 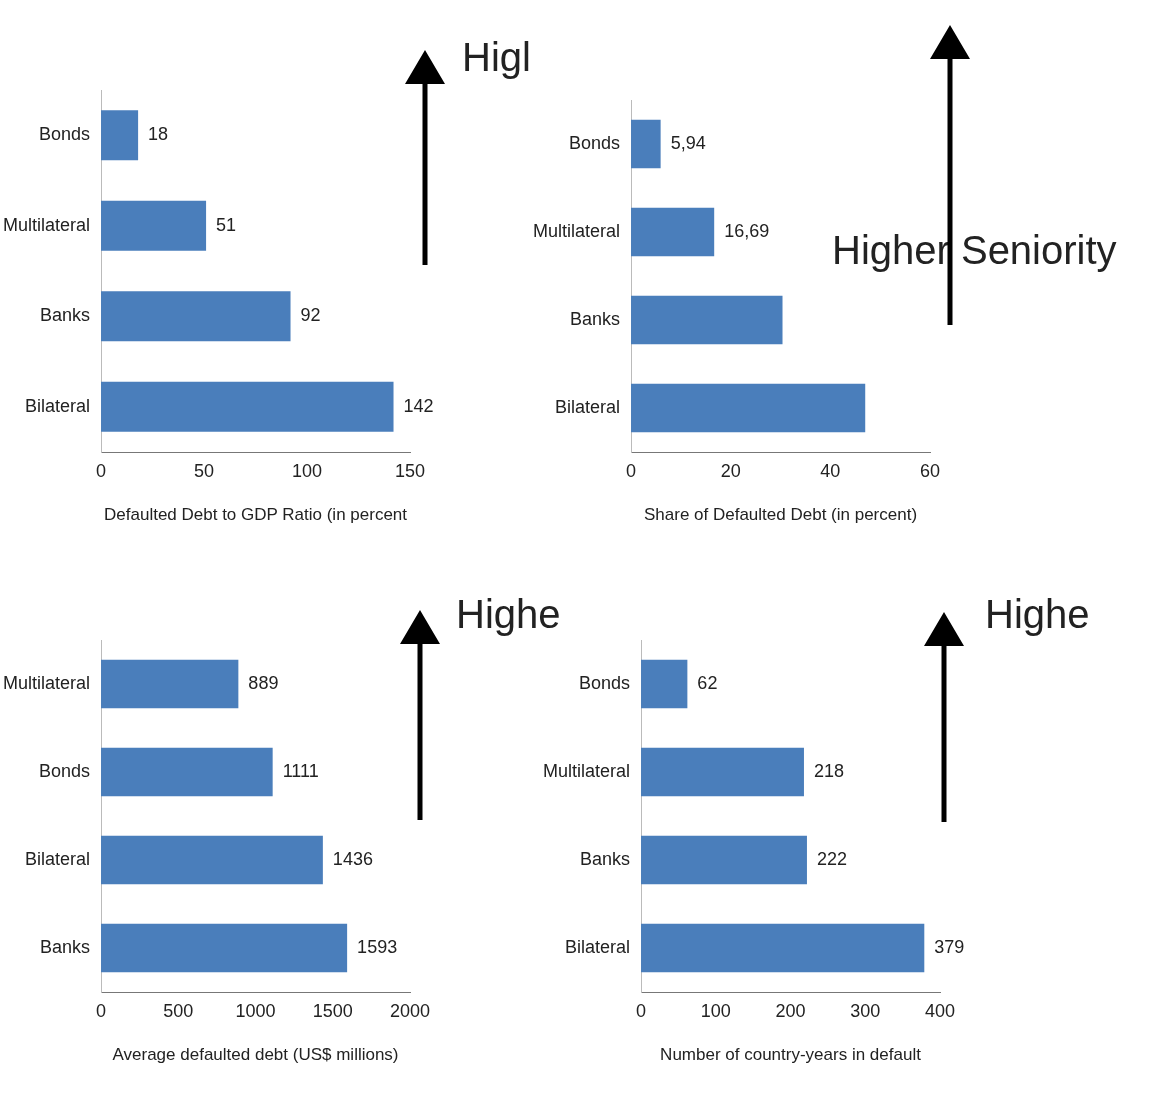 I want to click on text: Higl, so click(x=496, y=57).